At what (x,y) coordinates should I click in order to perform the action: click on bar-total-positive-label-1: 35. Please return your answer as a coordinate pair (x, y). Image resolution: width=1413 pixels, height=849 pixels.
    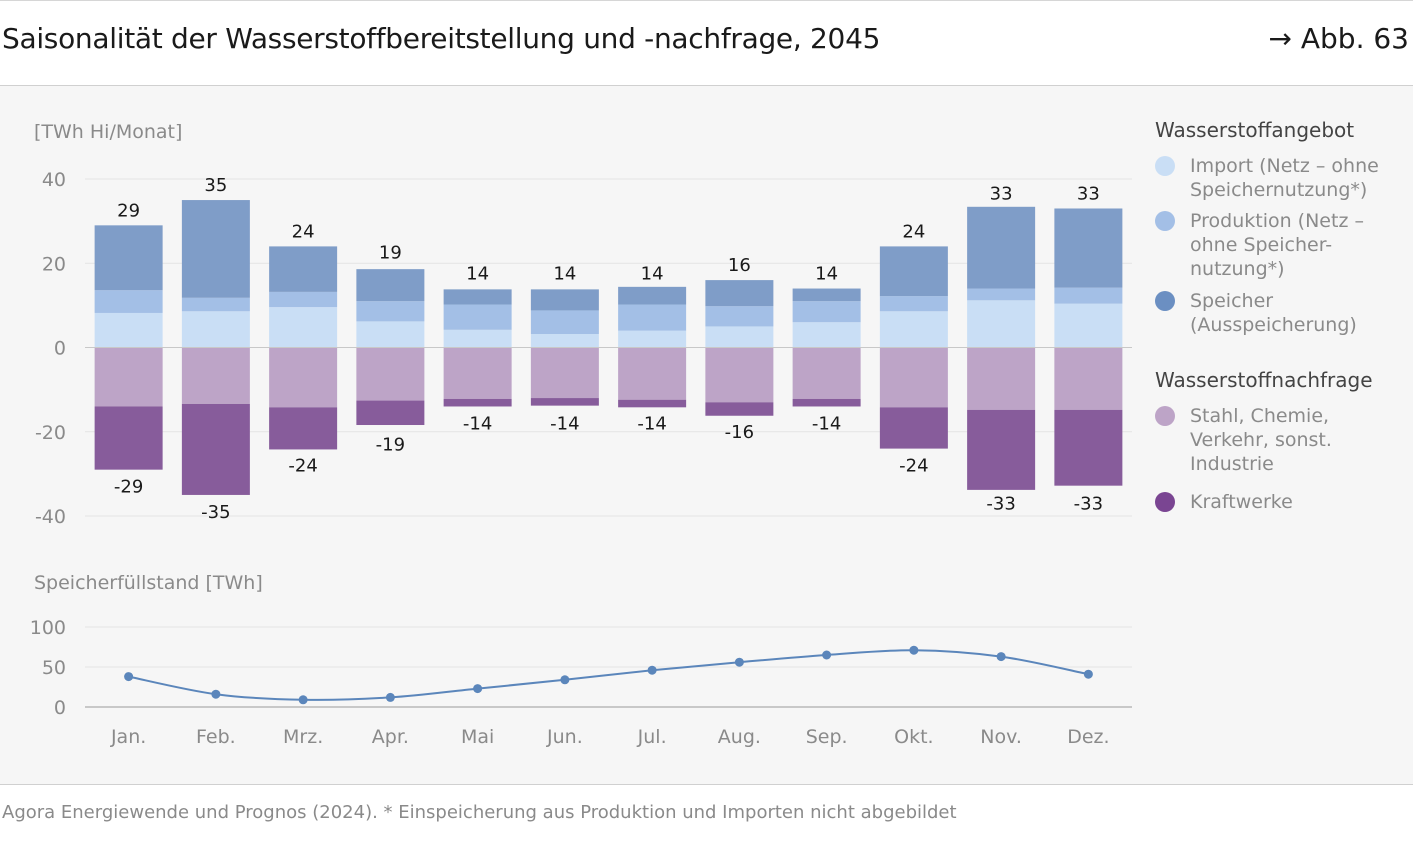
    Looking at the image, I should click on (215, 185).